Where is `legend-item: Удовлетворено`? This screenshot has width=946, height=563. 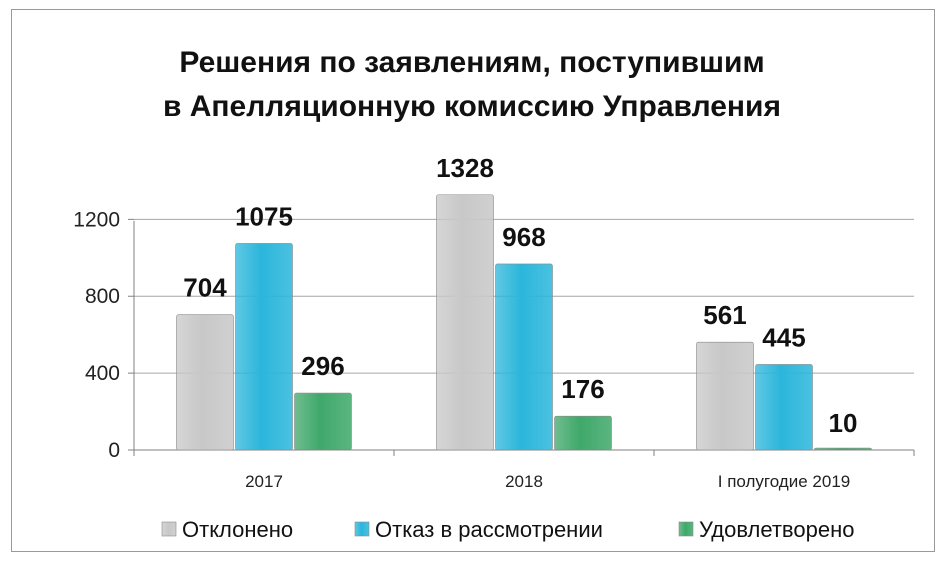 legend-item: Удовлетворено is located at coordinates (766, 529).